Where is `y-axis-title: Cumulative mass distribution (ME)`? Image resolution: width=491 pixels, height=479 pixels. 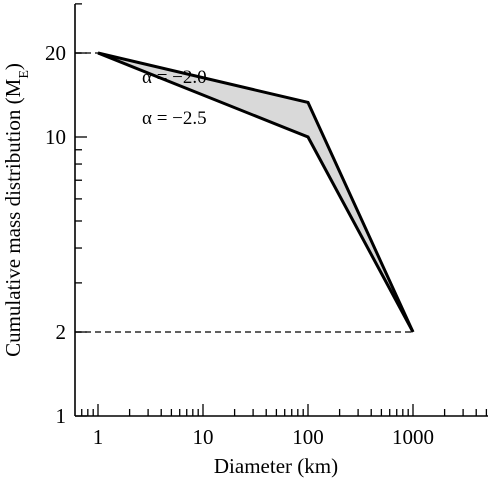
y-axis-title: Cumulative mass distribution (ME) is located at coordinates (16, 210).